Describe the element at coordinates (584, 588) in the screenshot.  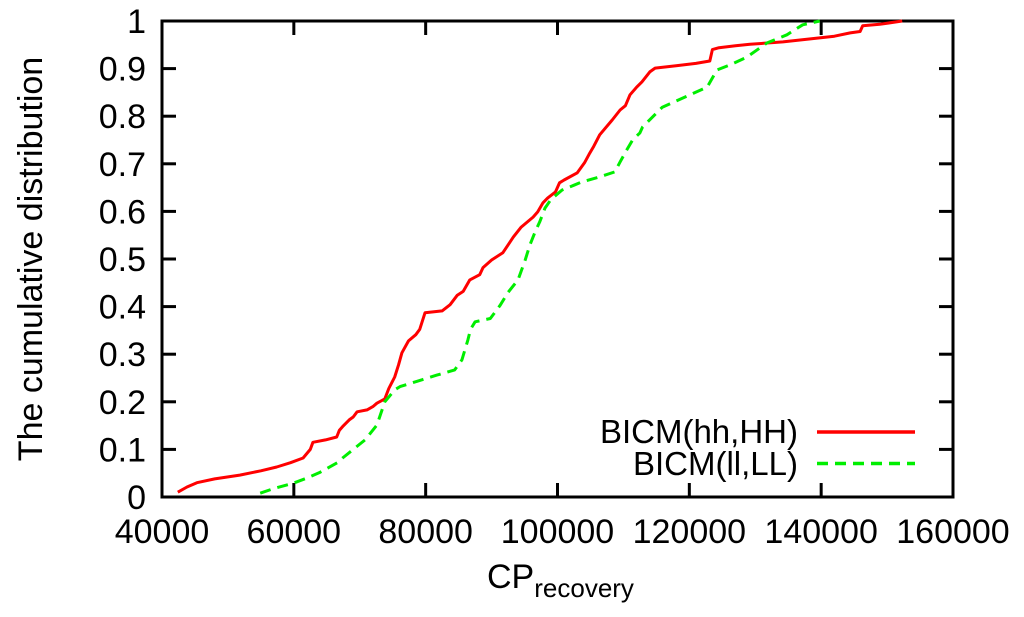
I see `x-axis-title-subscript: recovery` at that location.